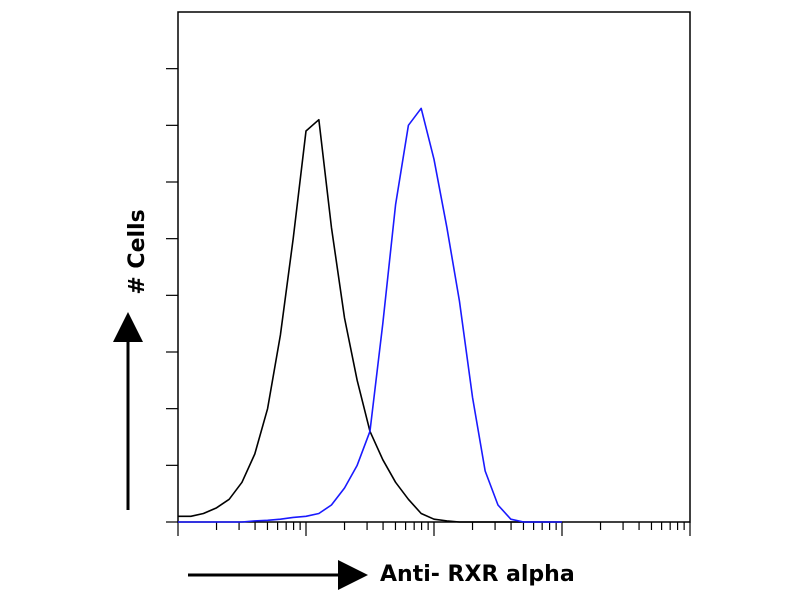 This screenshot has width=800, height=600. Describe the element at coordinates (137, 251) in the screenshot. I see `y-axis-label: # Cells` at that location.